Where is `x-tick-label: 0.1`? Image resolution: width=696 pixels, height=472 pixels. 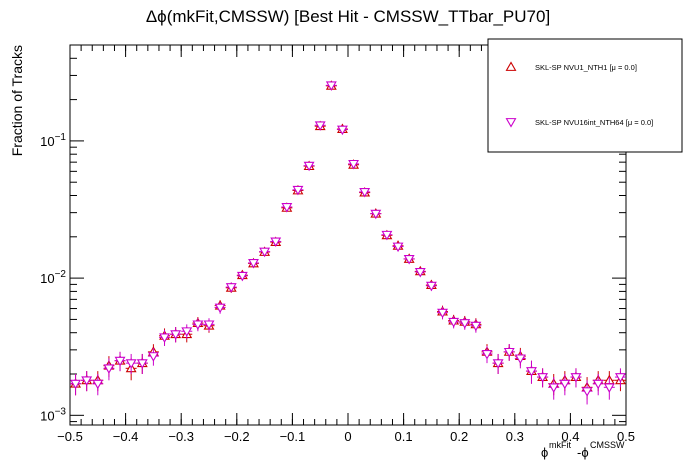
x-tick-label: 0.1 is located at coordinates (404, 436).